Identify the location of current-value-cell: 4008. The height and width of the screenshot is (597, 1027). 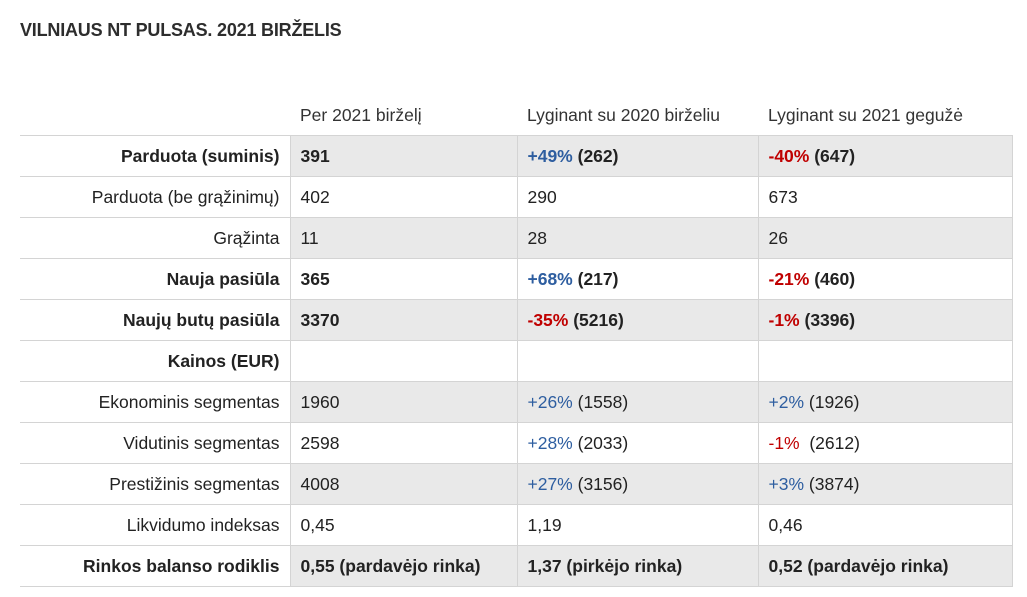
(403, 484).